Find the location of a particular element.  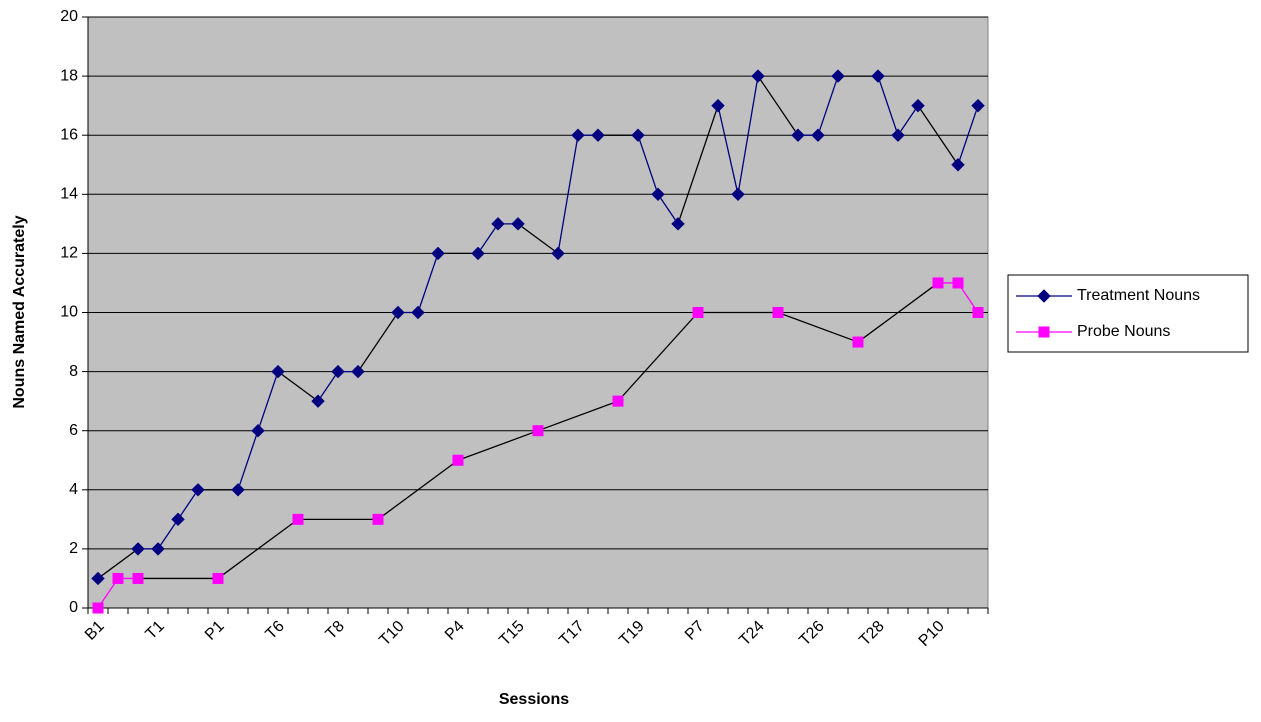

y-tick-label: 18 is located at coordinates (69, 75).